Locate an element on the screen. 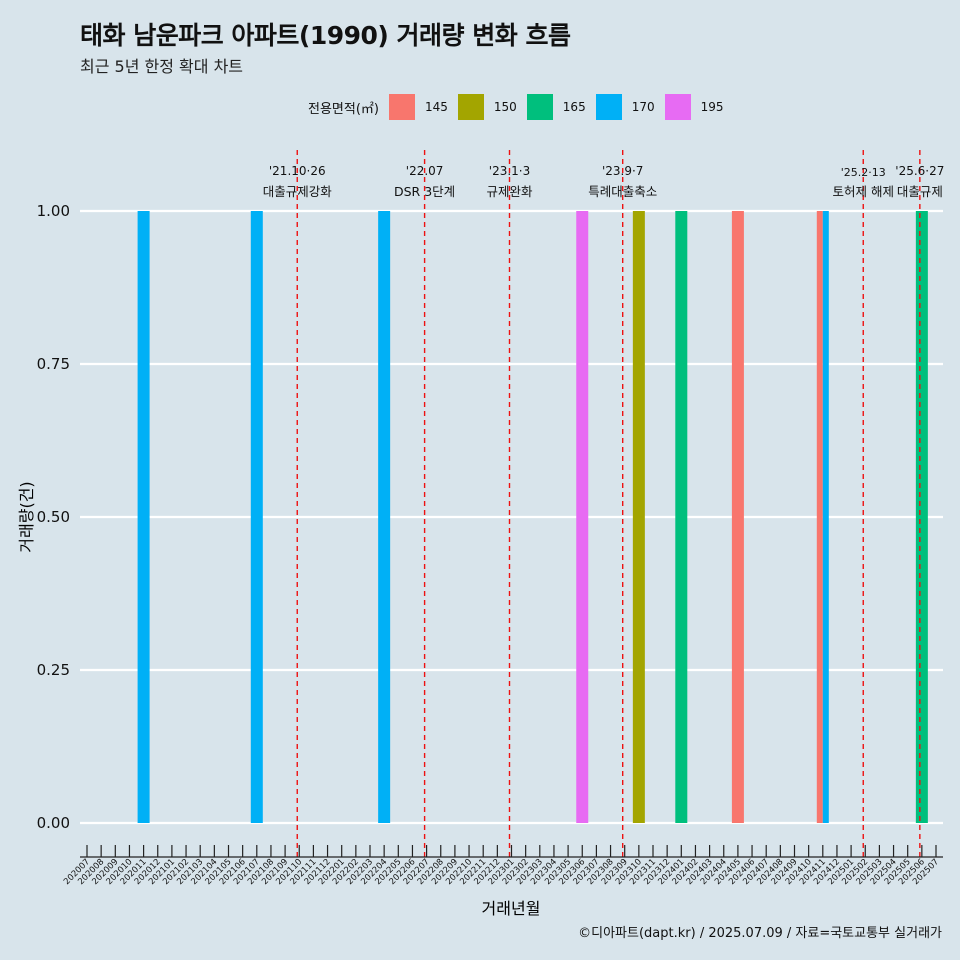 This screenshot has height=960, width=960. legend-title: 전용면적(㎡) is located at coordinates (343, 109).